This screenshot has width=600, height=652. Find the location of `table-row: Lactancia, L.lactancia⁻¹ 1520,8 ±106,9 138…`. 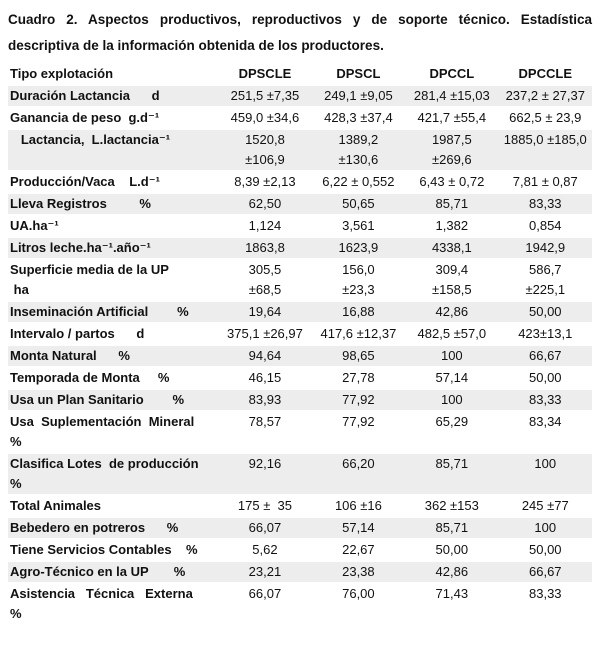

table-row: Lactancia, L.lactancia⁻¹ 1520,8 ±106,9 138… is located at coordinates (300, 150).